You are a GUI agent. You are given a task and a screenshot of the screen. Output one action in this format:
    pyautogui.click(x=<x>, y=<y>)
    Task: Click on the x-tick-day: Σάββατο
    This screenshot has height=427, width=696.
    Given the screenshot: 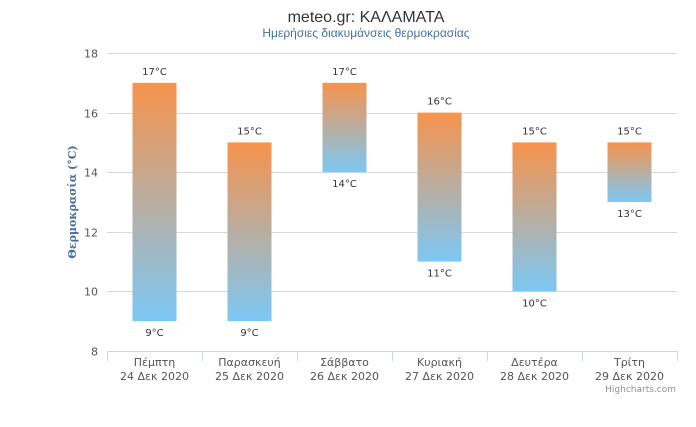 What is the action you would take?
    pyautogui.click(x=344, y=362)
    